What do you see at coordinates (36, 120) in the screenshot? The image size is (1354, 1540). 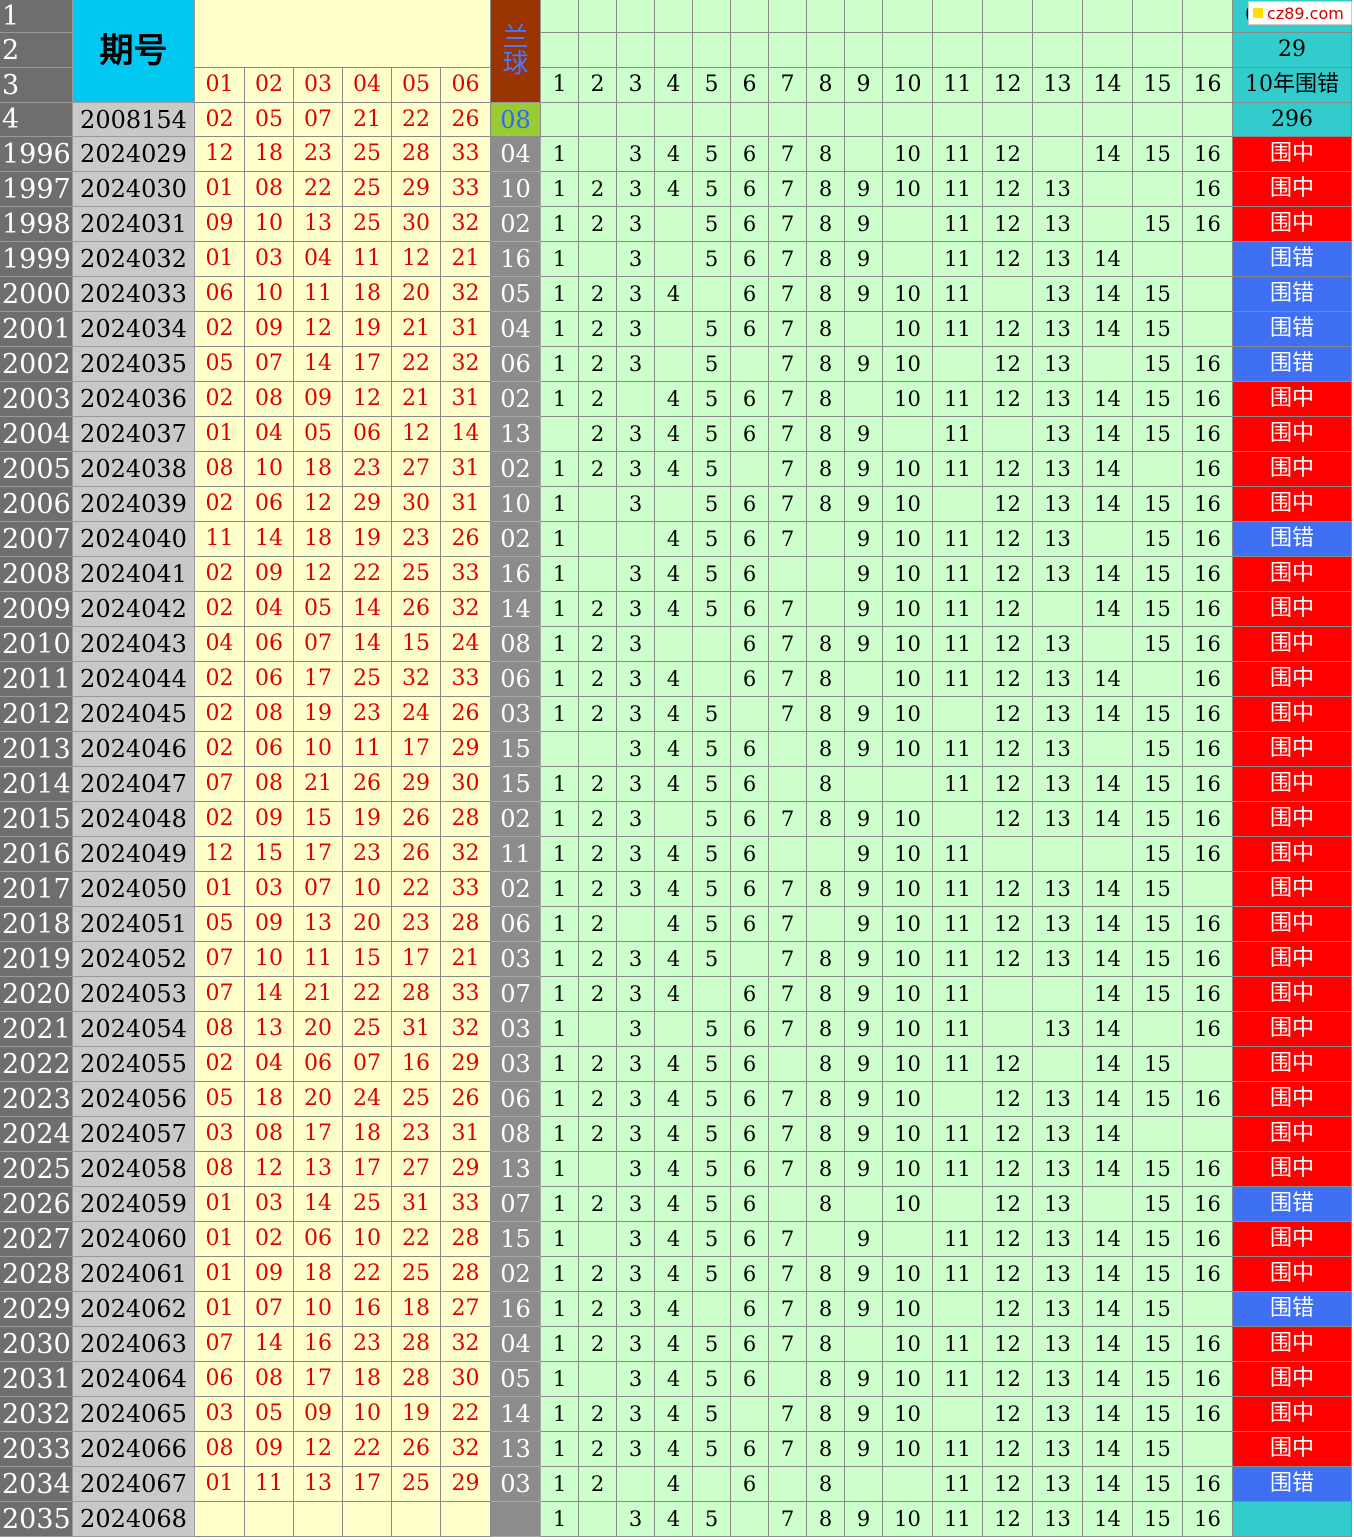 I see `row-number: 4` at bounding box center [36, 120].